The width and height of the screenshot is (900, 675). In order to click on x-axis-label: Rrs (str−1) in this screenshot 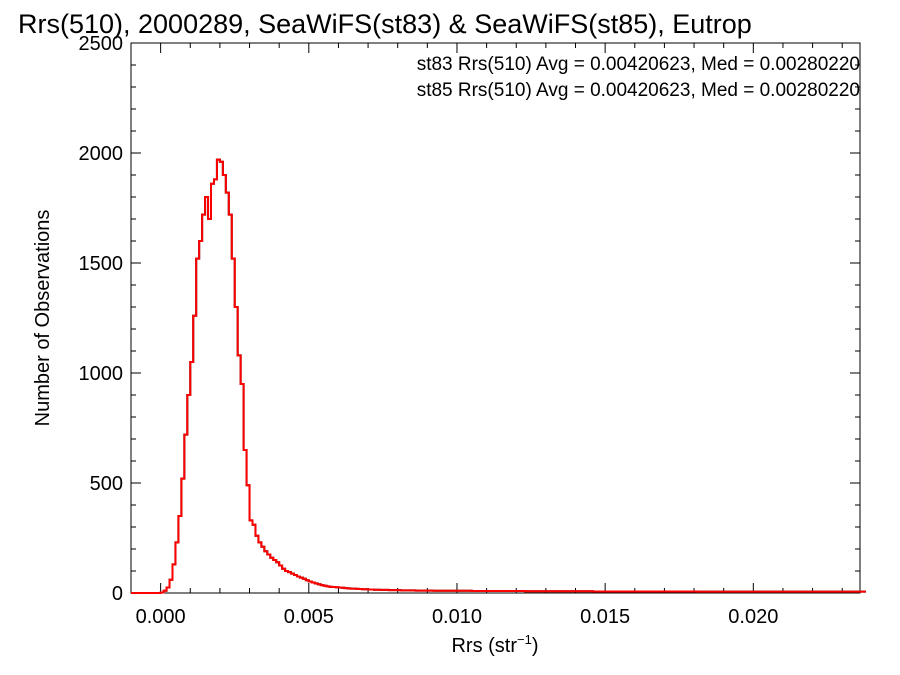, I will do `click(494, 644)`.